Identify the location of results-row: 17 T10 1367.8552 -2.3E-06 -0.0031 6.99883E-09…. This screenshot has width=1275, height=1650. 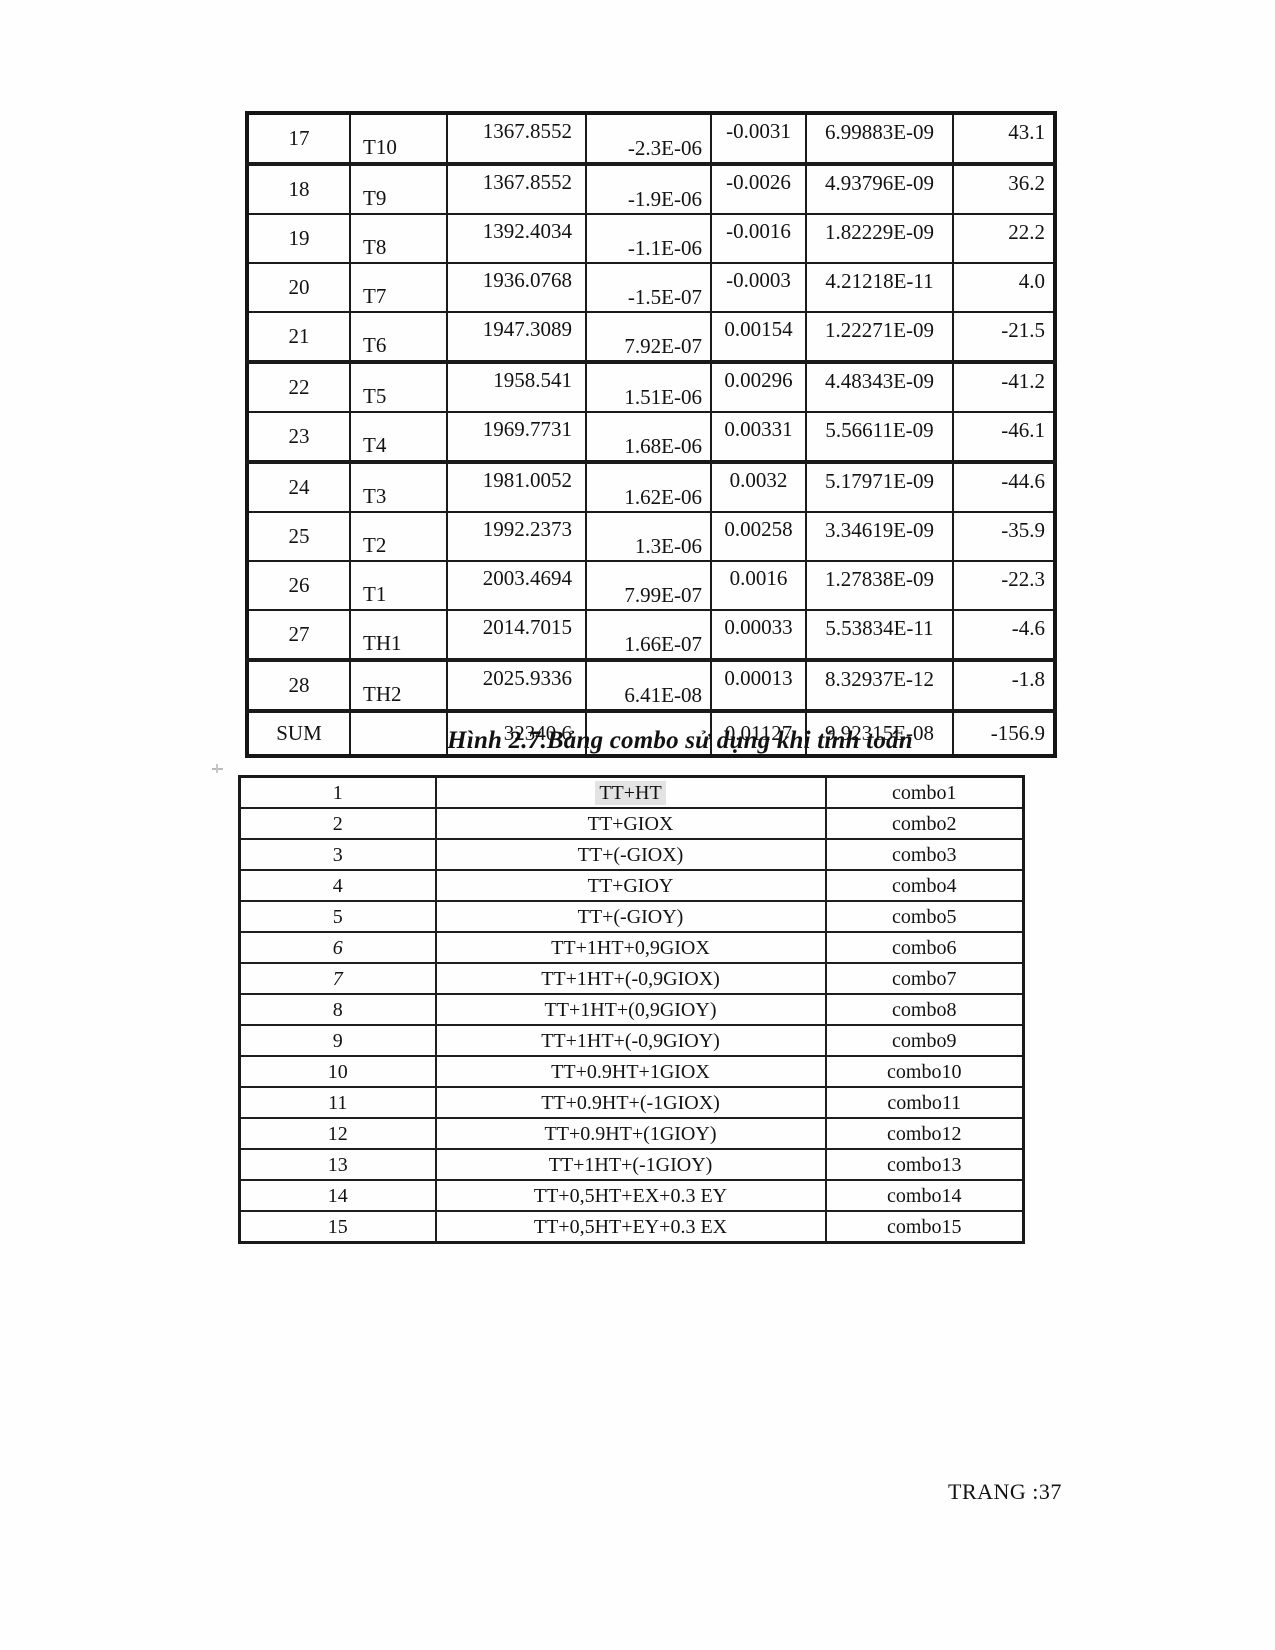
(651, 139).